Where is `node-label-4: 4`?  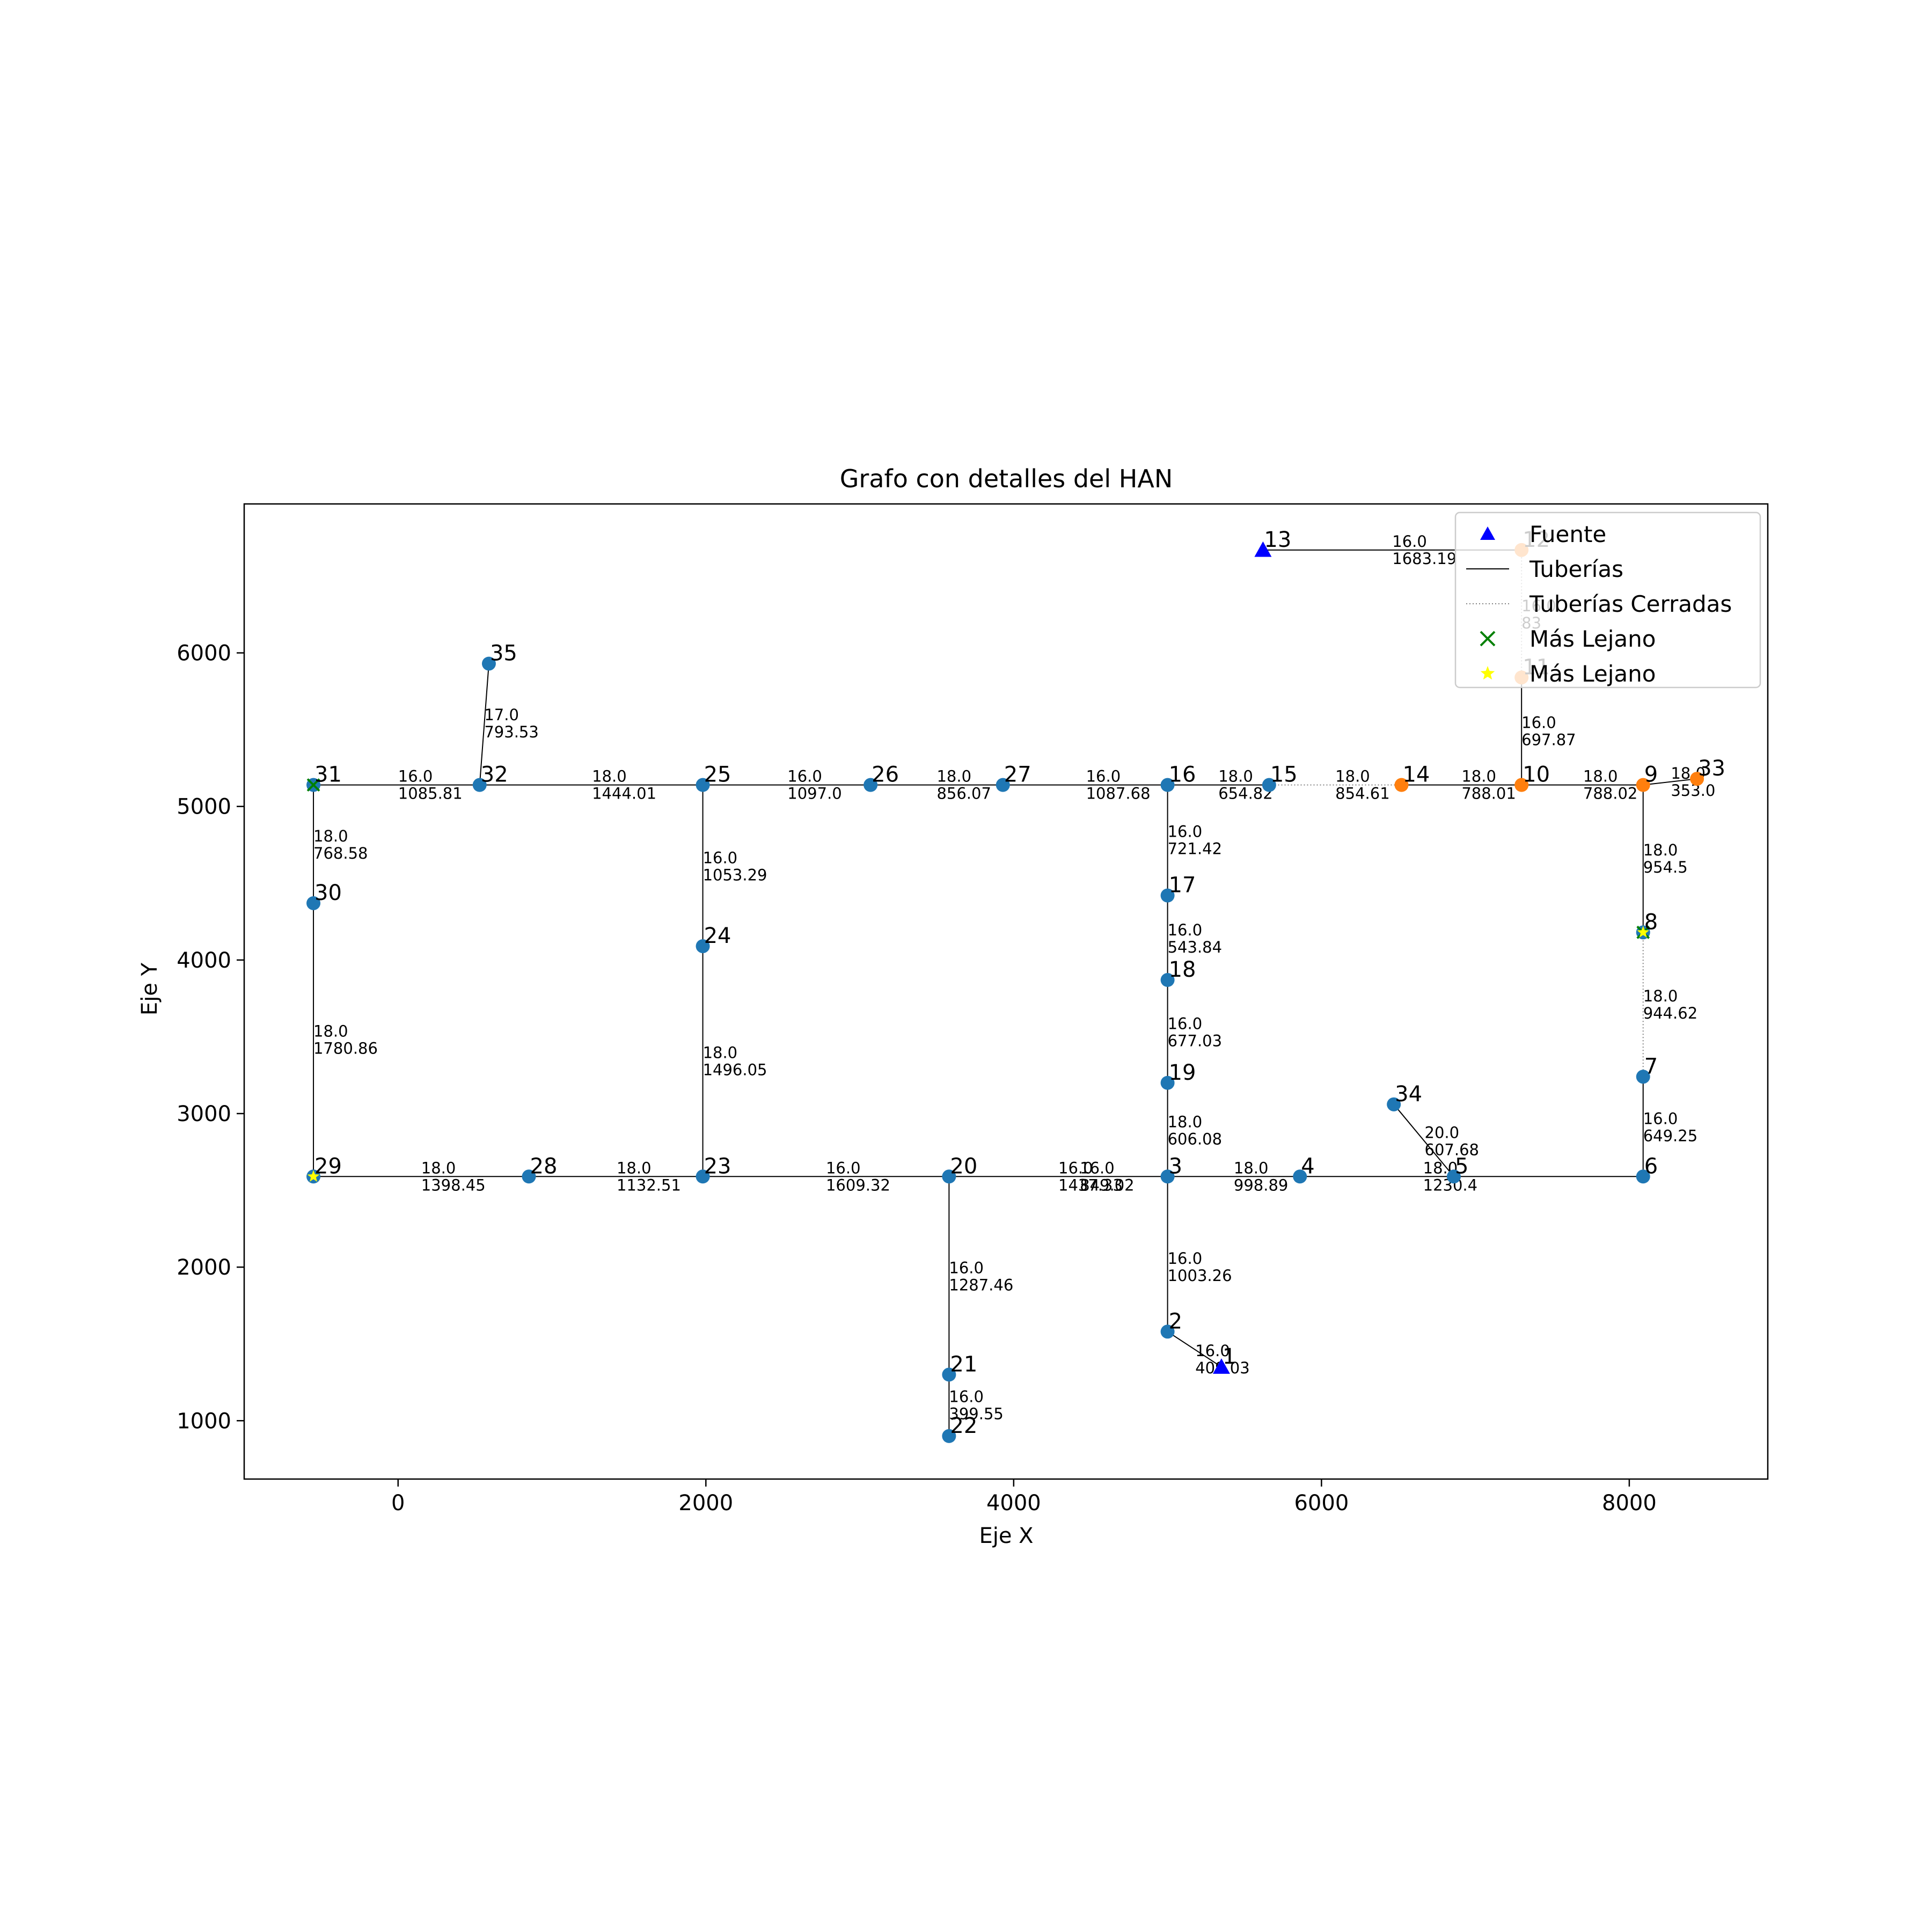 node-label-4: 4 is located at coordinates (1307, 1166).